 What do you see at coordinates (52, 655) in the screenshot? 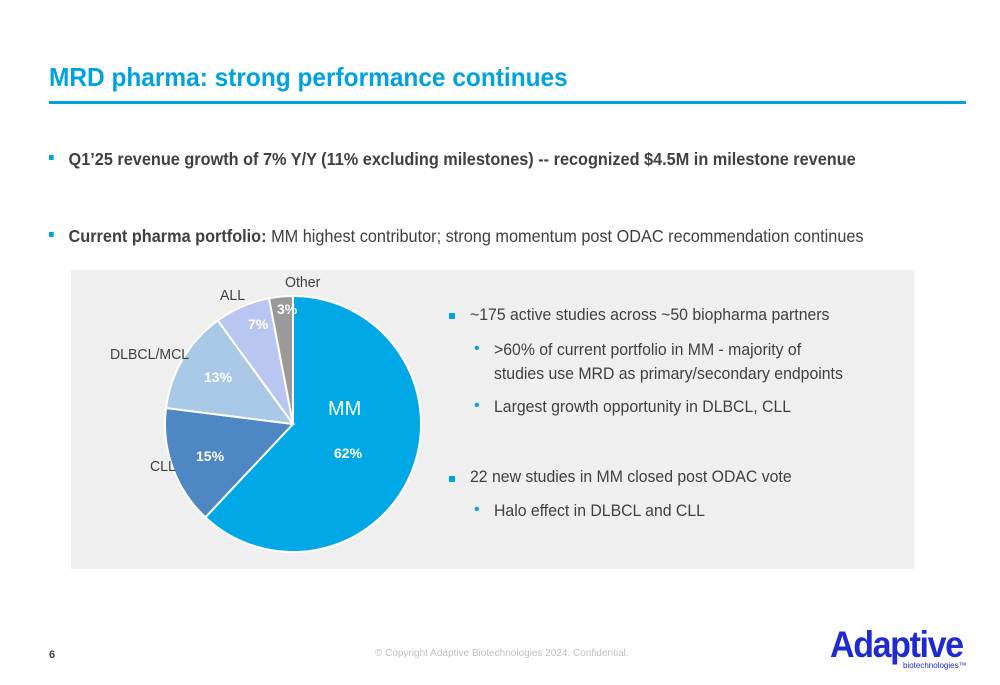
I see `page-number: 6` at bounding box center [52, 655].